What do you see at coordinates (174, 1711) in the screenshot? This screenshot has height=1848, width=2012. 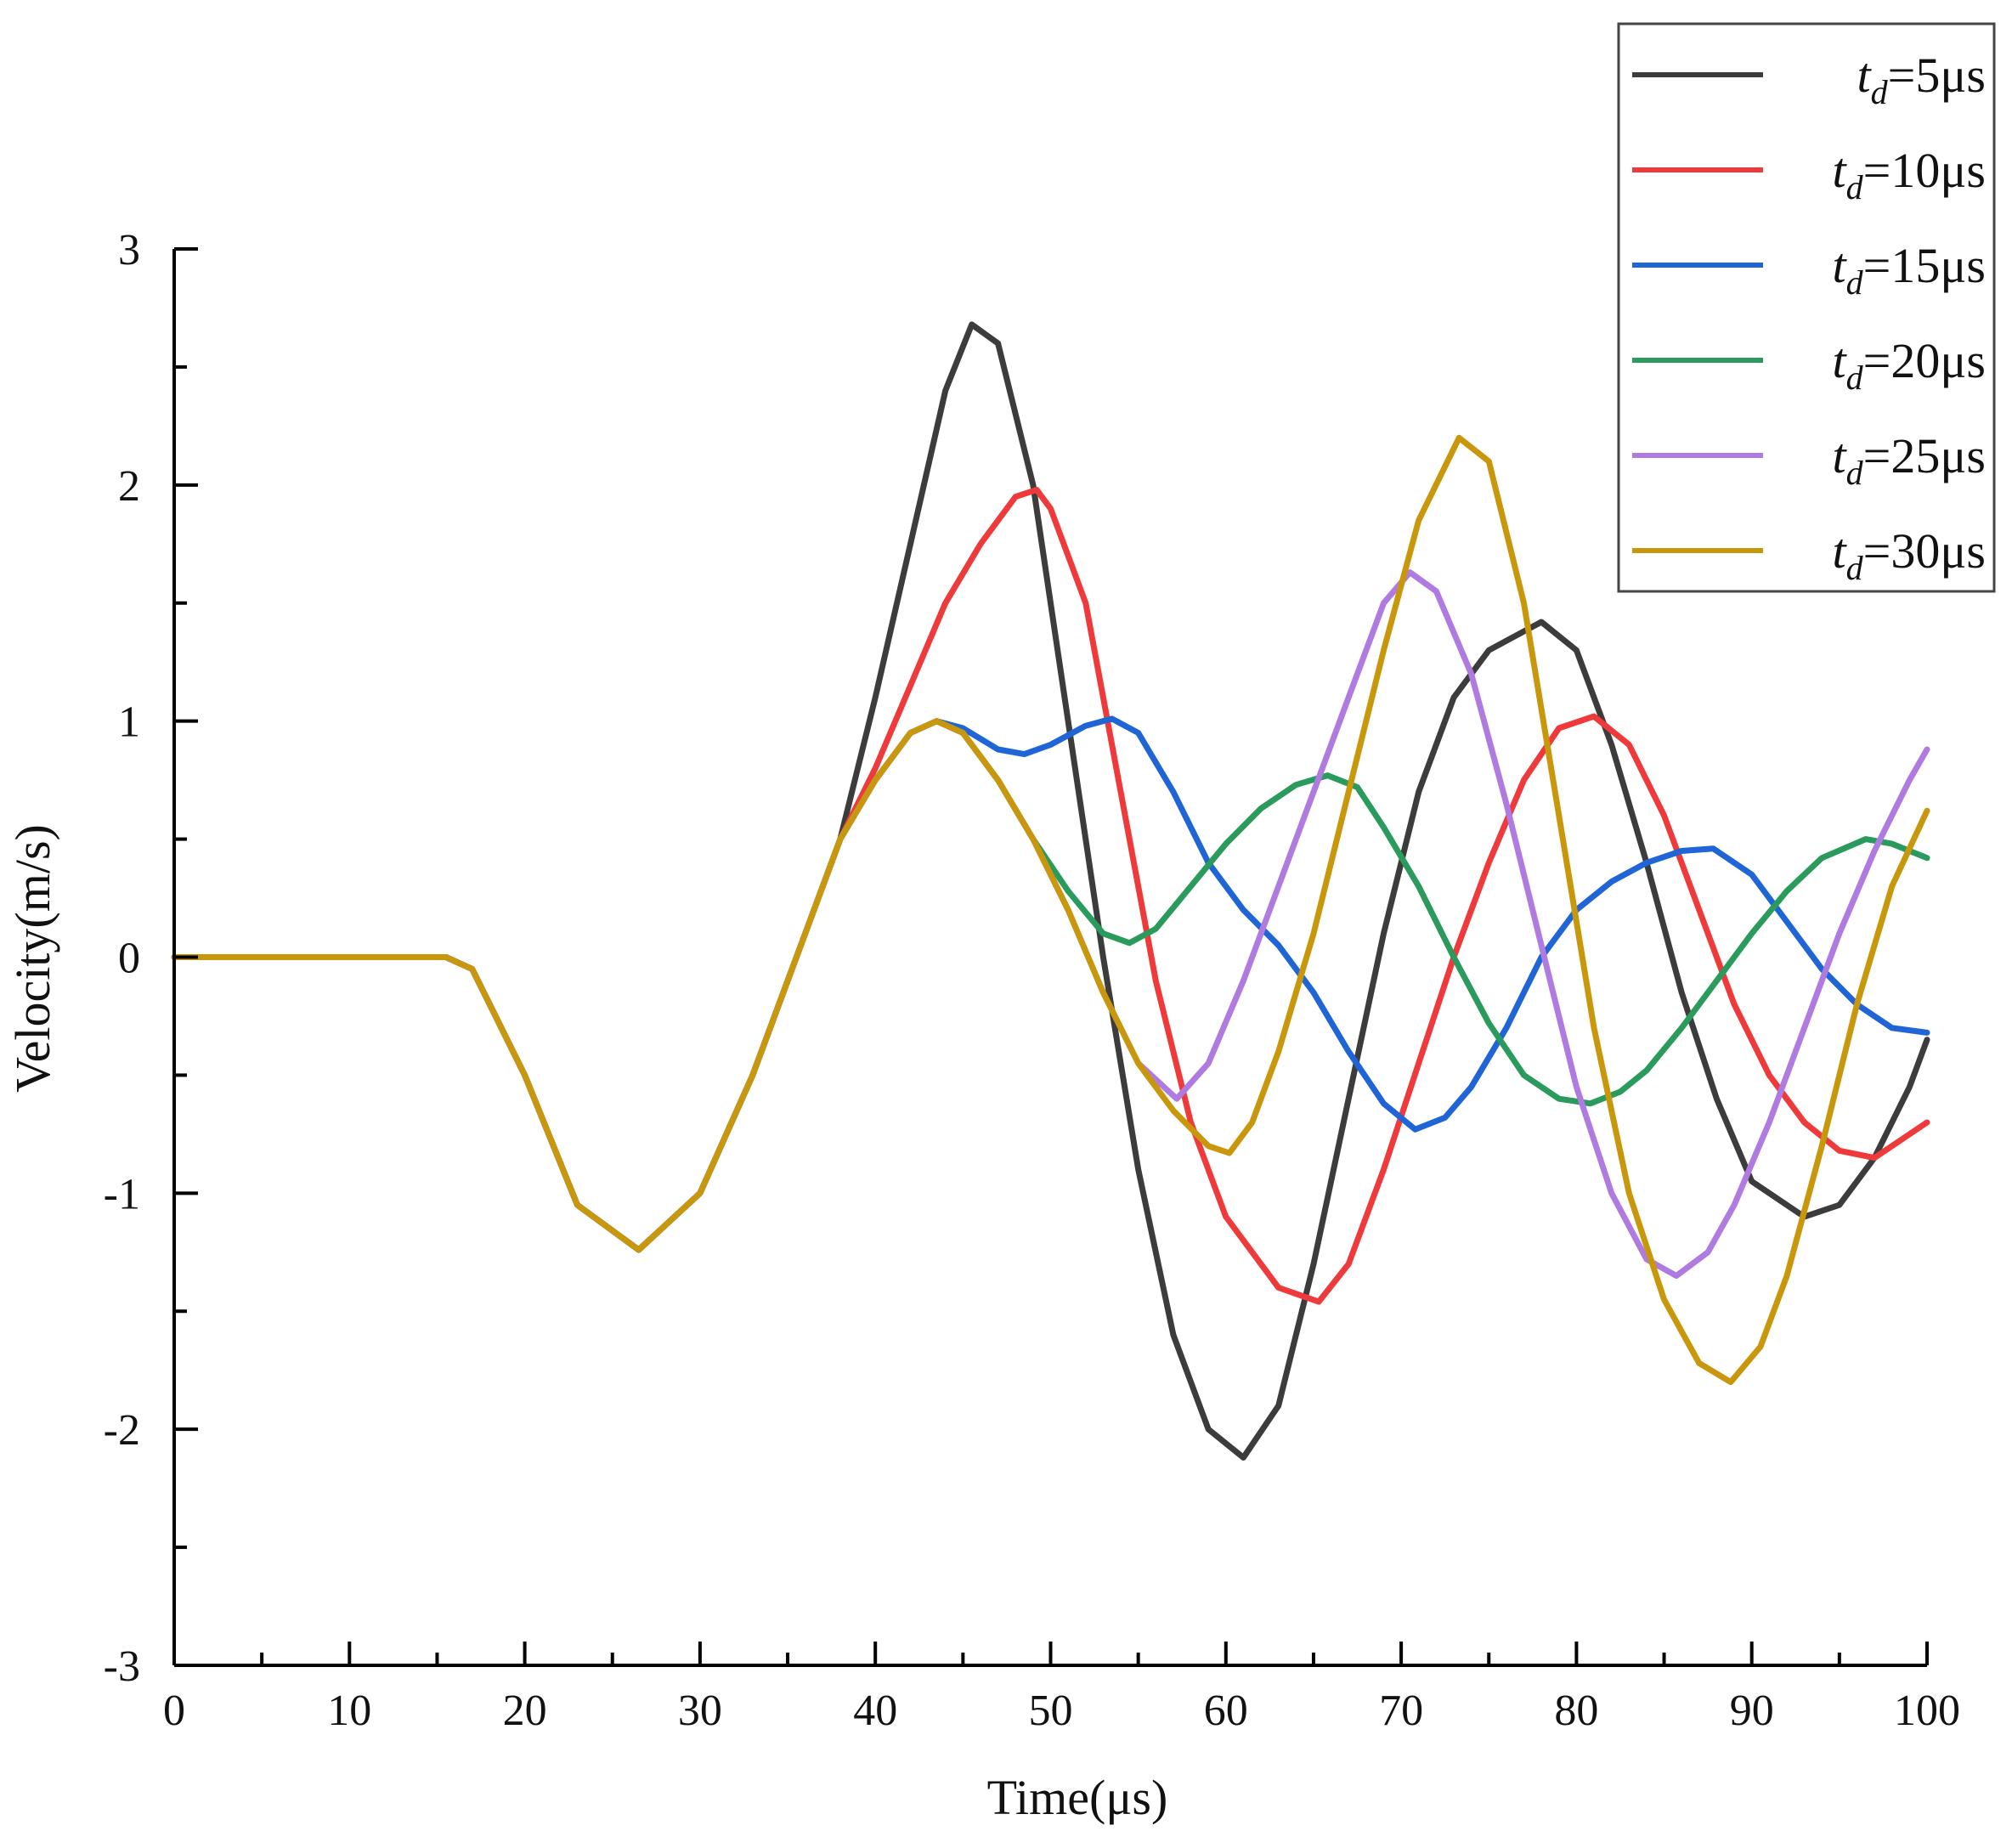 I see `x-tick-label: 0` at bounding box center [174, 1711].